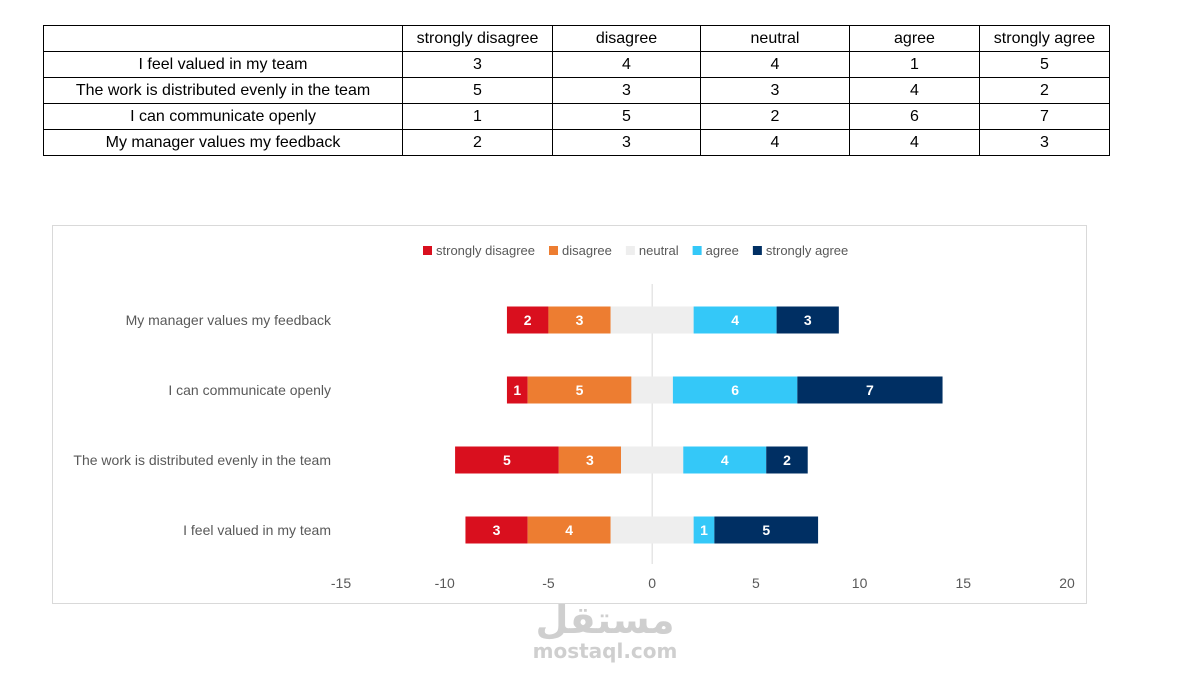 The height and width of the screenshot is (682, 1203). Describe the element at coordinates (605, 620) in the screenshot. I see `watermark-arabic: مستقل` at that location.